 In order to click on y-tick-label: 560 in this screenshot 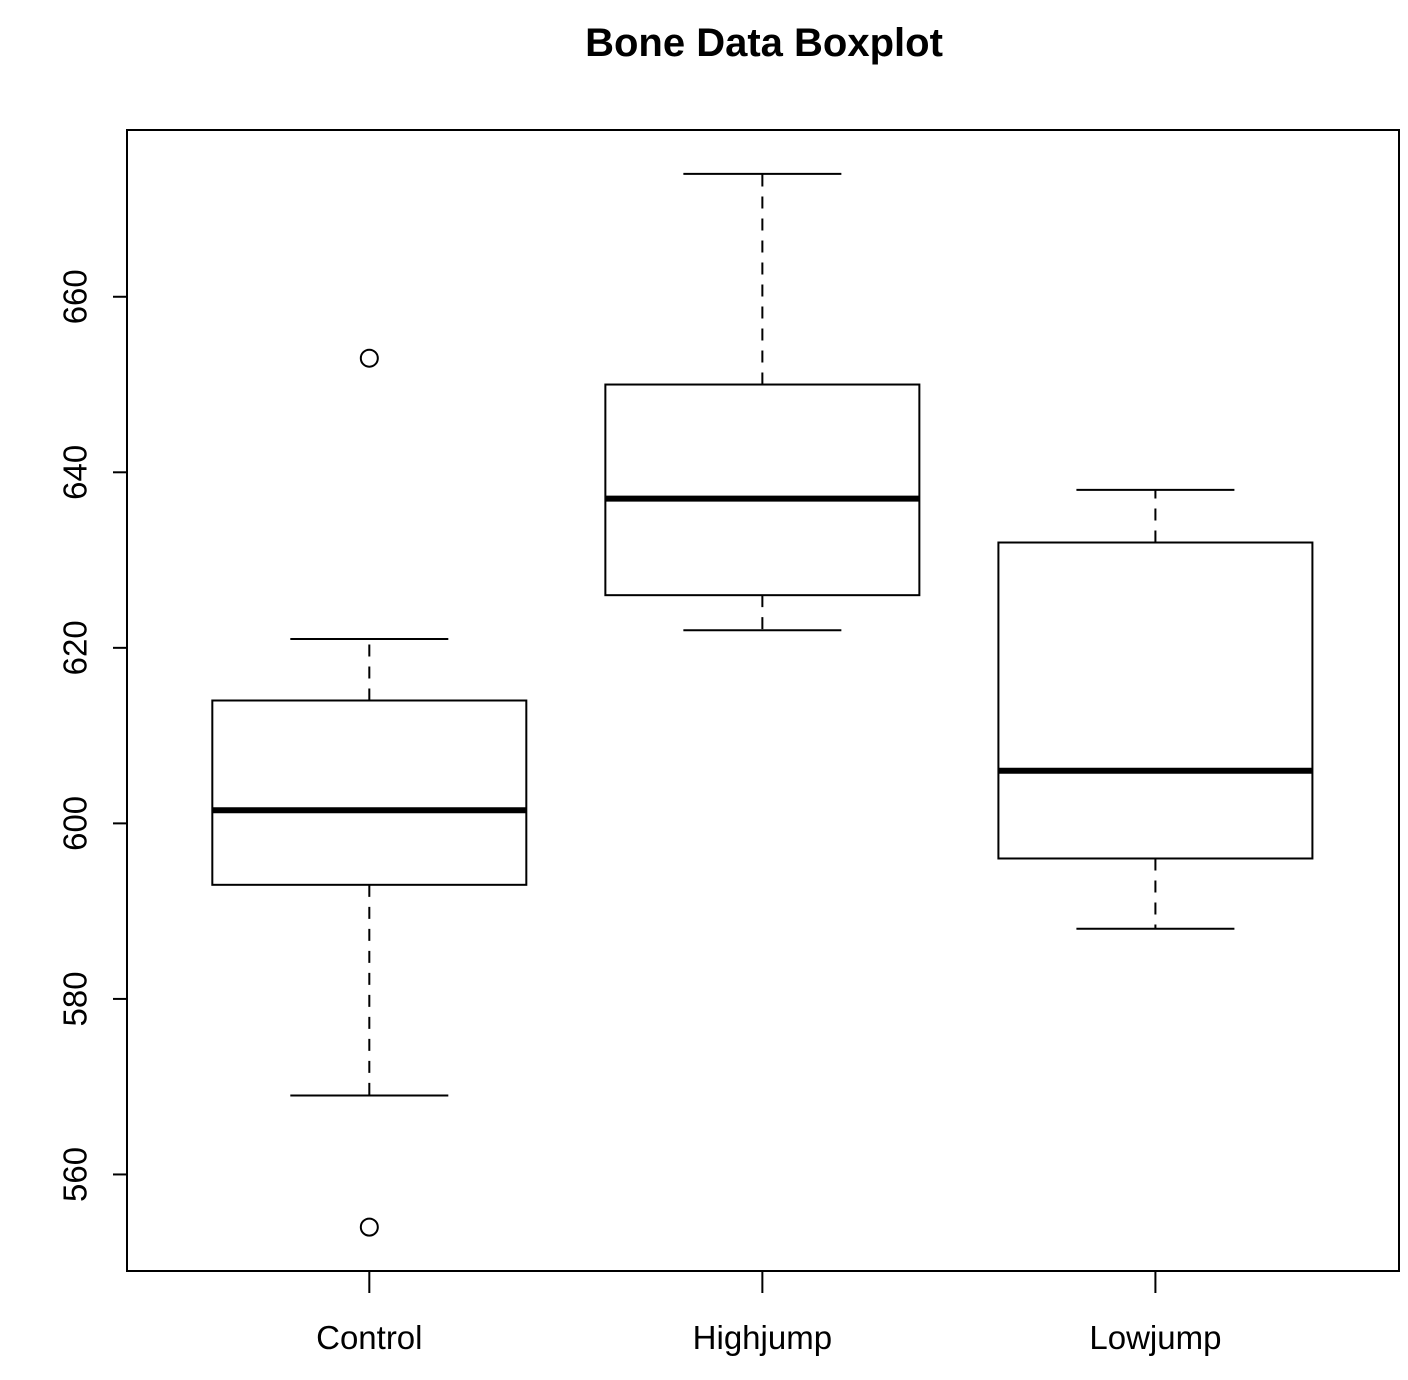, I will do `click(75, 1174)`.